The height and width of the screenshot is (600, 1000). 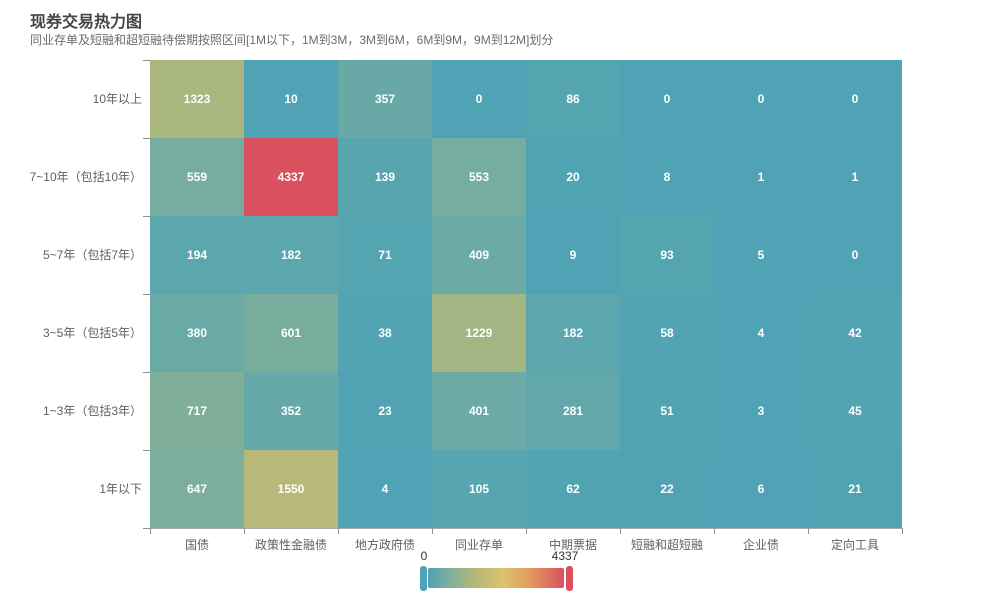 I want to click on x-axis-label: 国债, so click(x=196, y=545).